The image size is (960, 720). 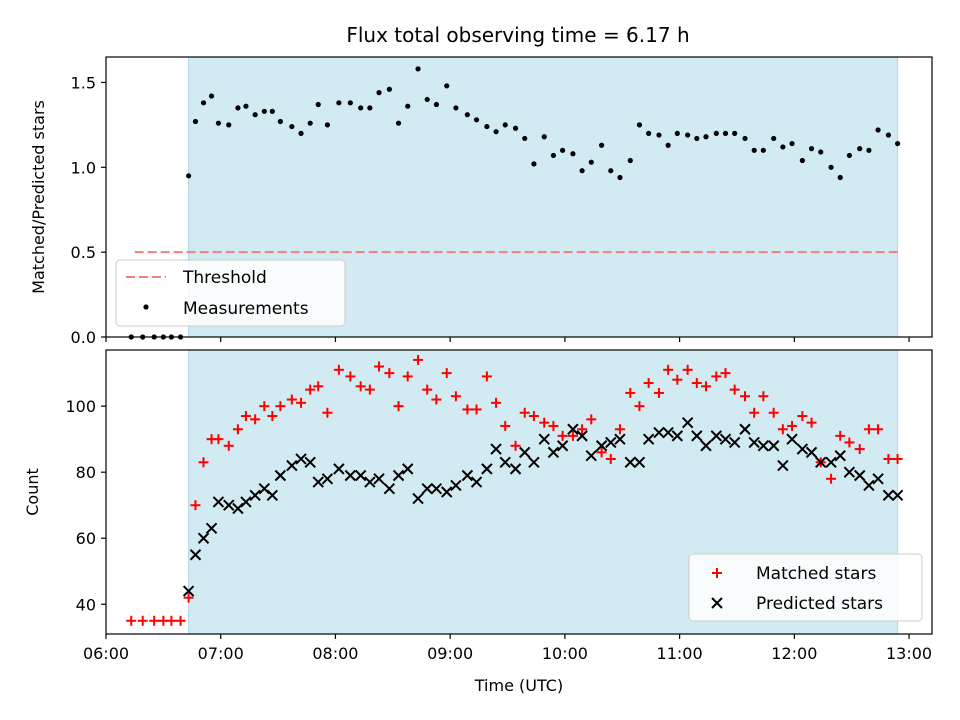 What do you see at coordinates (83, 82) in the screenshot?
I see `y-tick-label: 1.5` at bounding box center [83, 82].